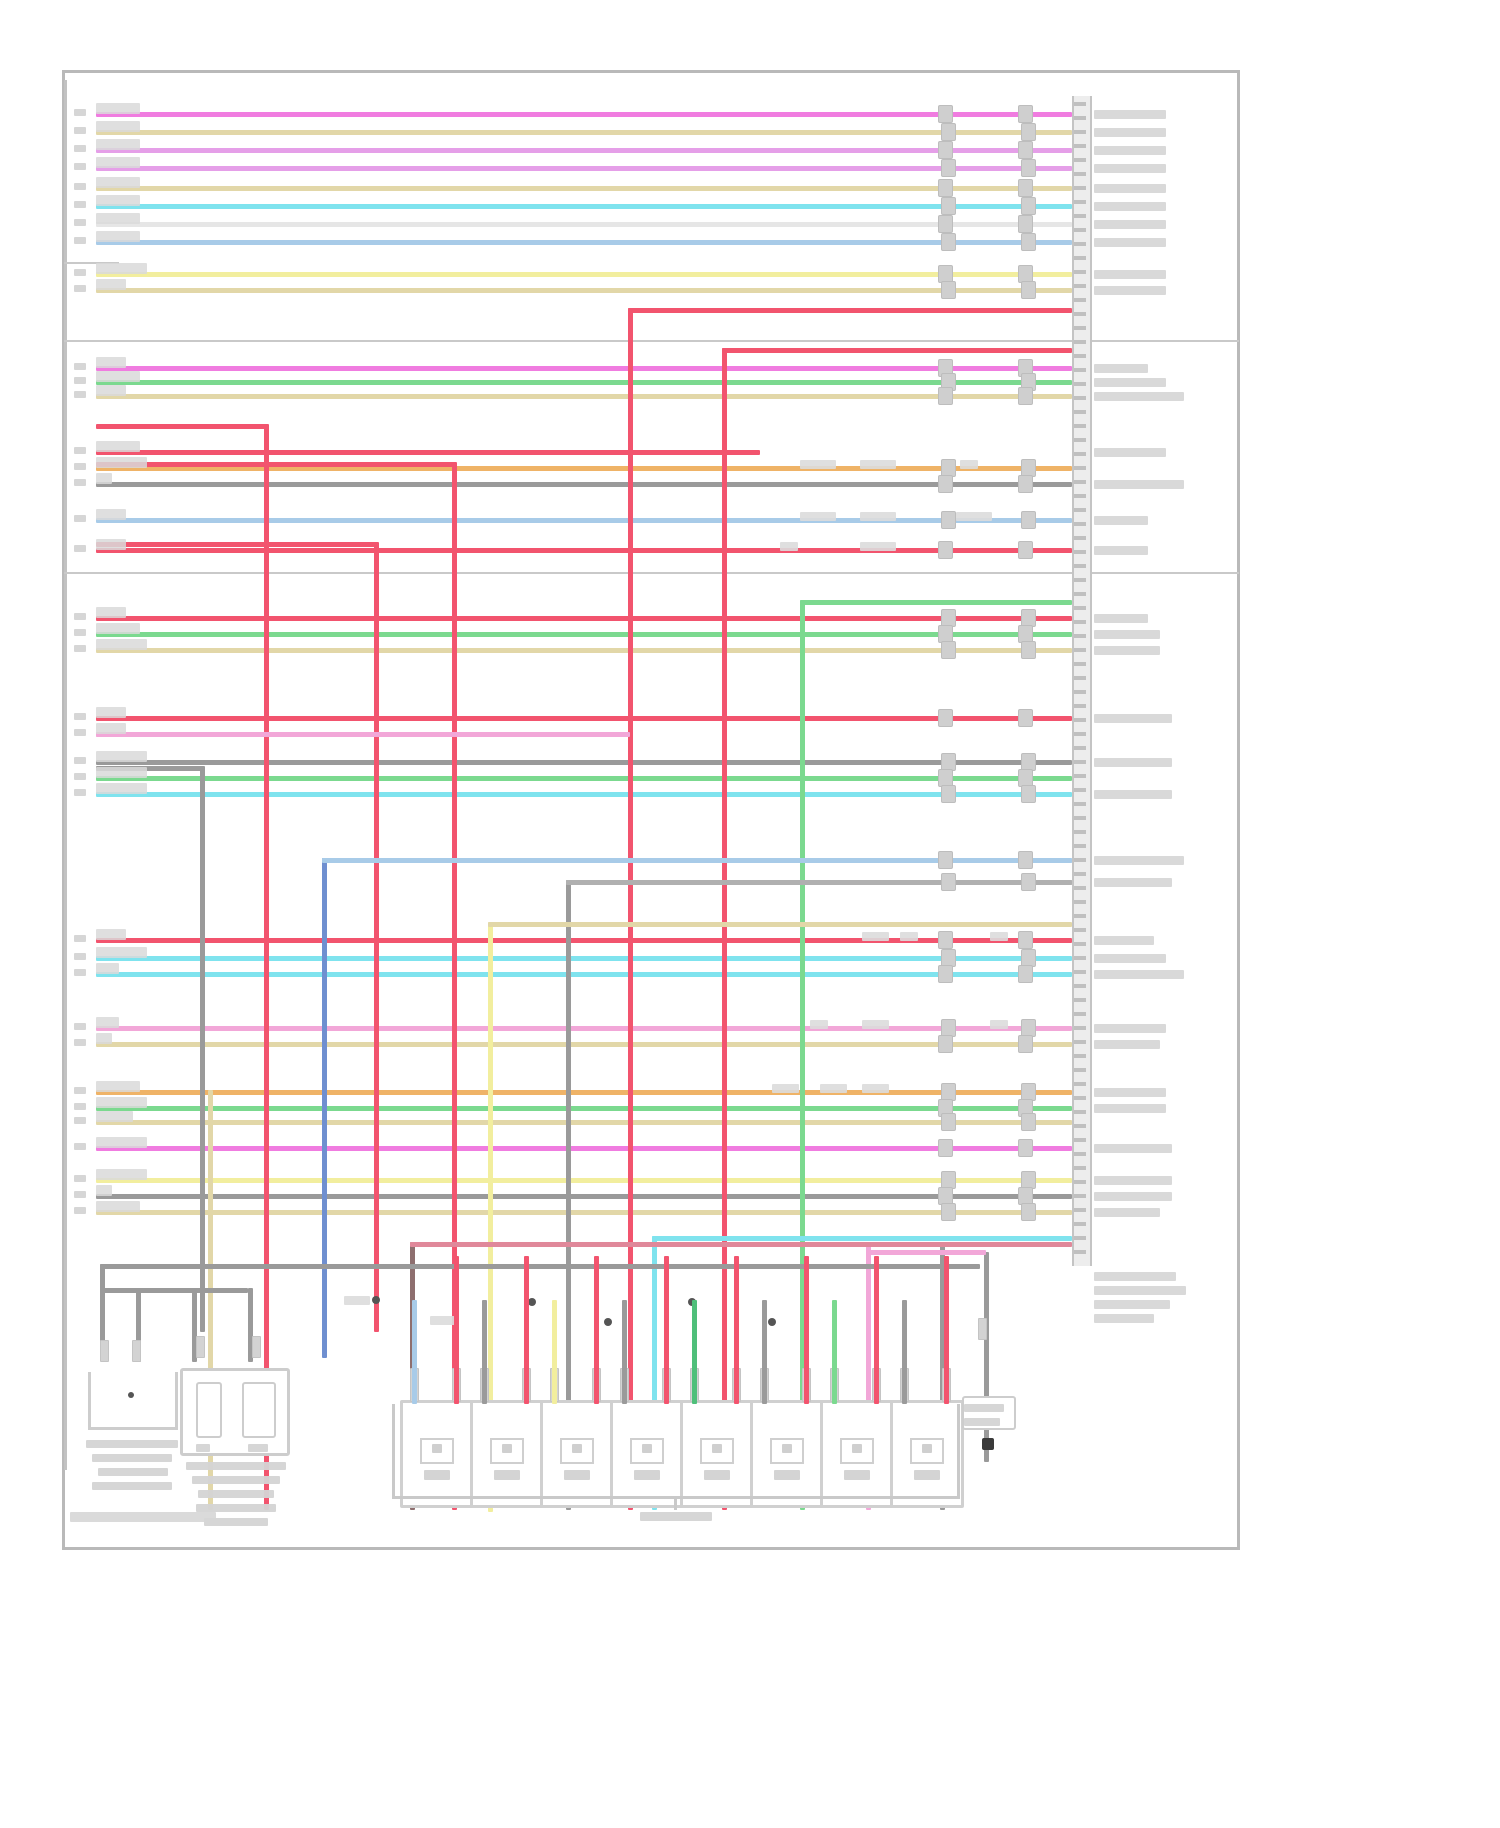  I want to click on cmp-label-line, so click(236, 1466).